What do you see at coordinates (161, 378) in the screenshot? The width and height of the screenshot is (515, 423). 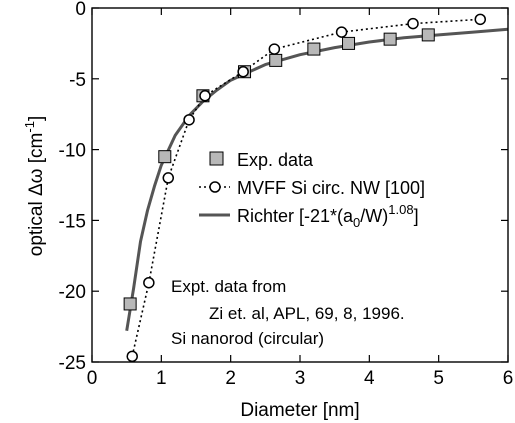 I see `x-tick-label: 1` at bounding box center [161, 378].